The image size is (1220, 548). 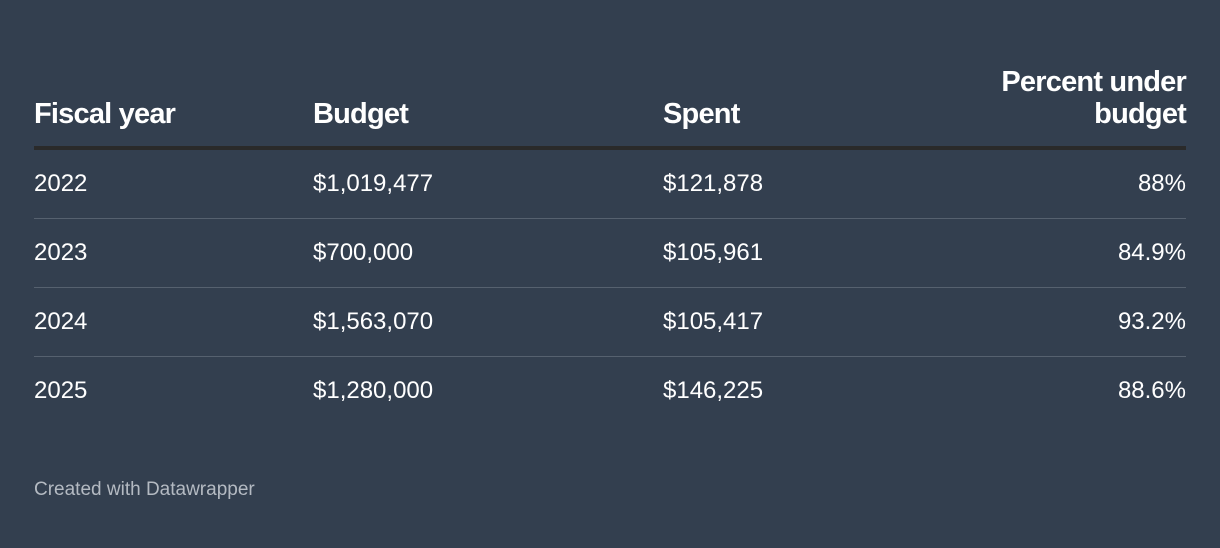 I want to click on cell-percent-under-budget: 93.2%, so click(x=1074, y=322).